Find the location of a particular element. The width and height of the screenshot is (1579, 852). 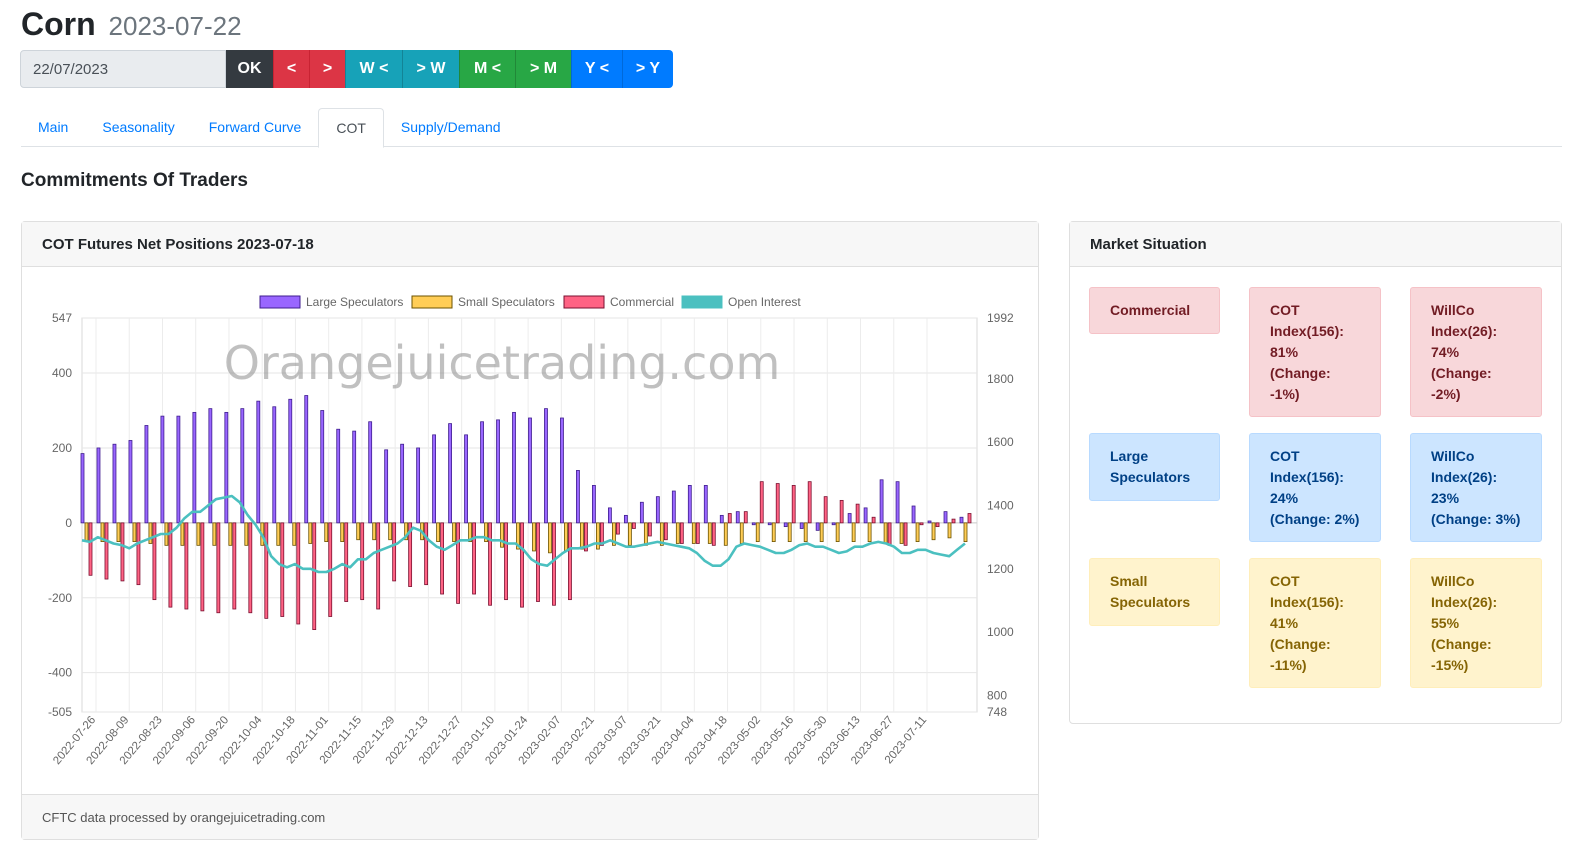

day-next-button: > is located at coordinates (327, 69).